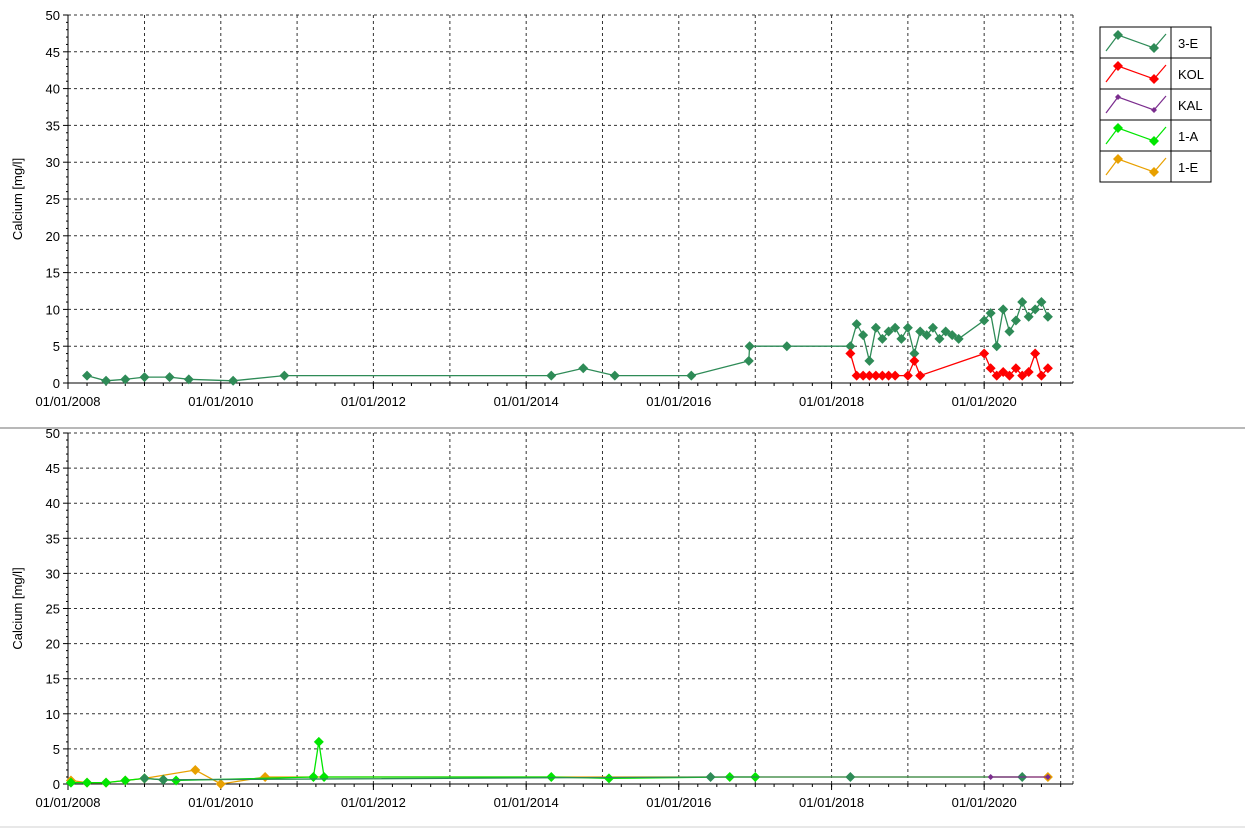  I want to click on y-tick-label: 5, so click(56, 749).